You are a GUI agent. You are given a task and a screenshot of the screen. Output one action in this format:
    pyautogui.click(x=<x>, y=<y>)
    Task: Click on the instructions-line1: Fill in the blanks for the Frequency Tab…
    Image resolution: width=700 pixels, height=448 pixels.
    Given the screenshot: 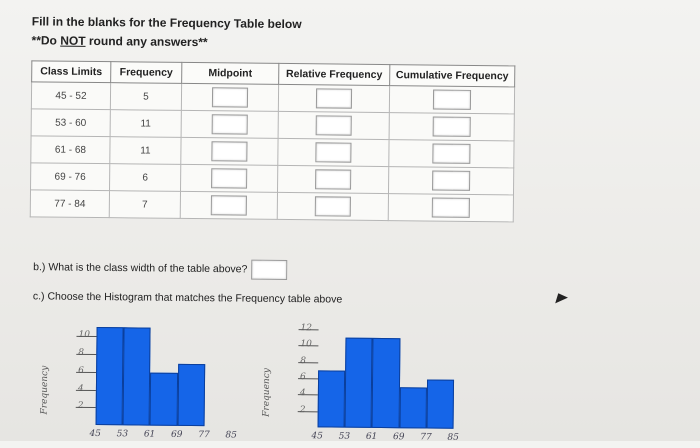 What is the action you would take?
    pyautogui.click(x=166, y=23)
    